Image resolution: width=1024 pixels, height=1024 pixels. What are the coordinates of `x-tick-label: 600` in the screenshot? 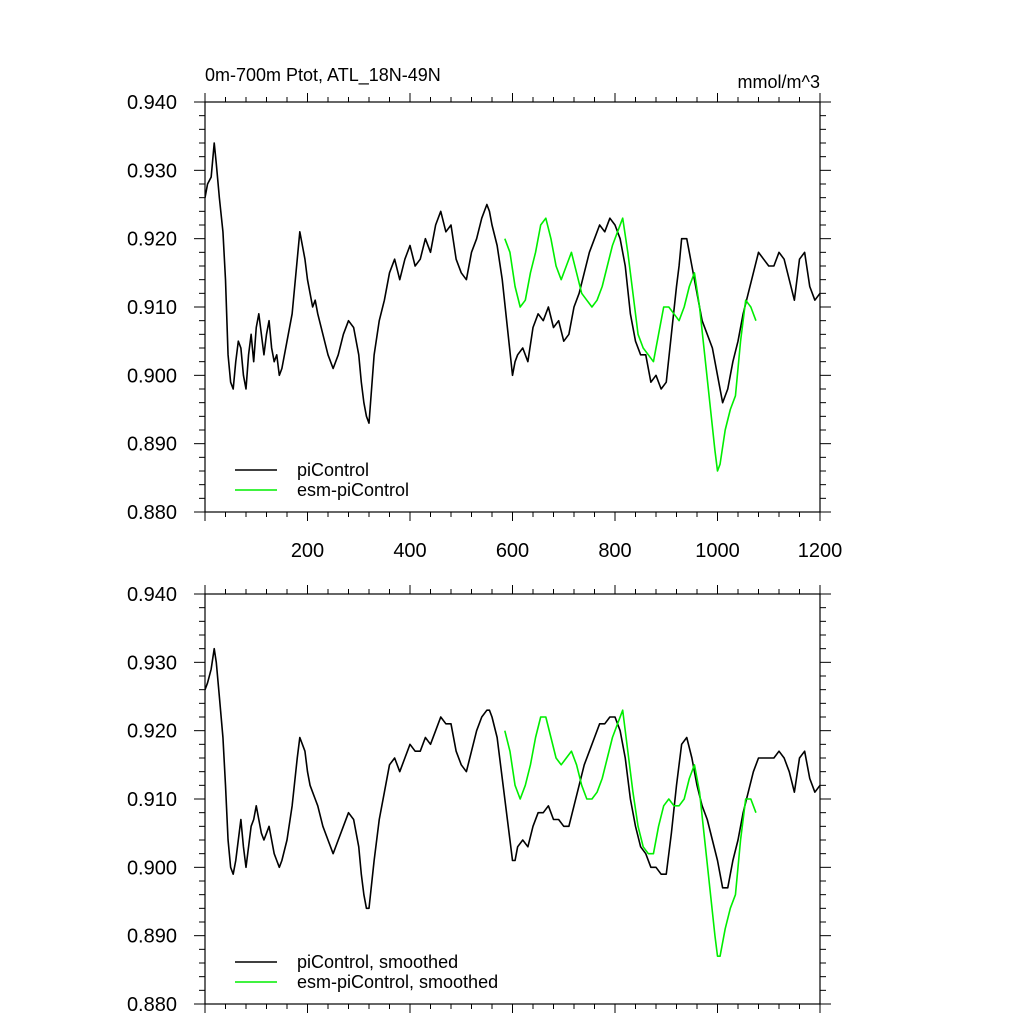 It's located at (512, 551).